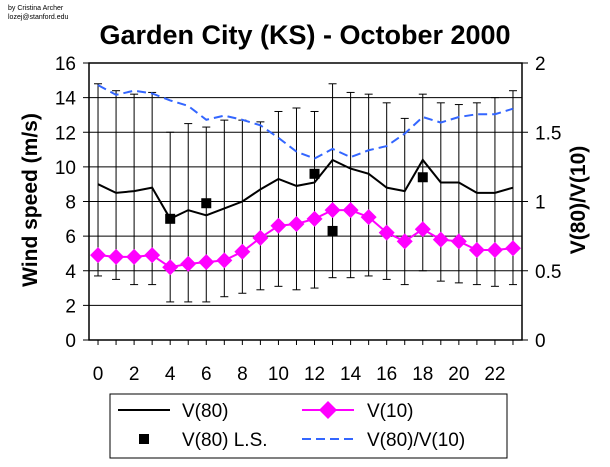 The image size is (610, 467). I want to click on y-tick-label: 6, so click(70, 237).